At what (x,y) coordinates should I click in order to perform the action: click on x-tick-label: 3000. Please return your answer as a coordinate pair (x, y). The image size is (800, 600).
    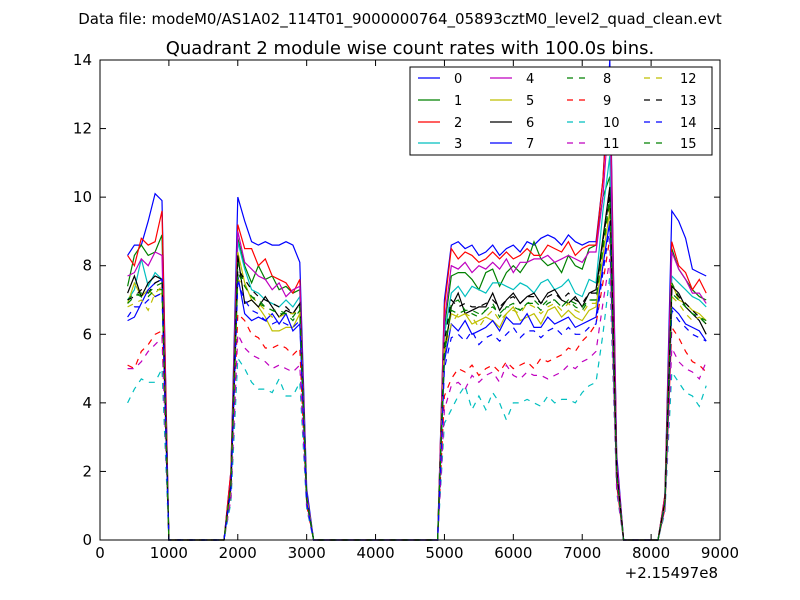
    Looking at the image, I should click on (307, 553).